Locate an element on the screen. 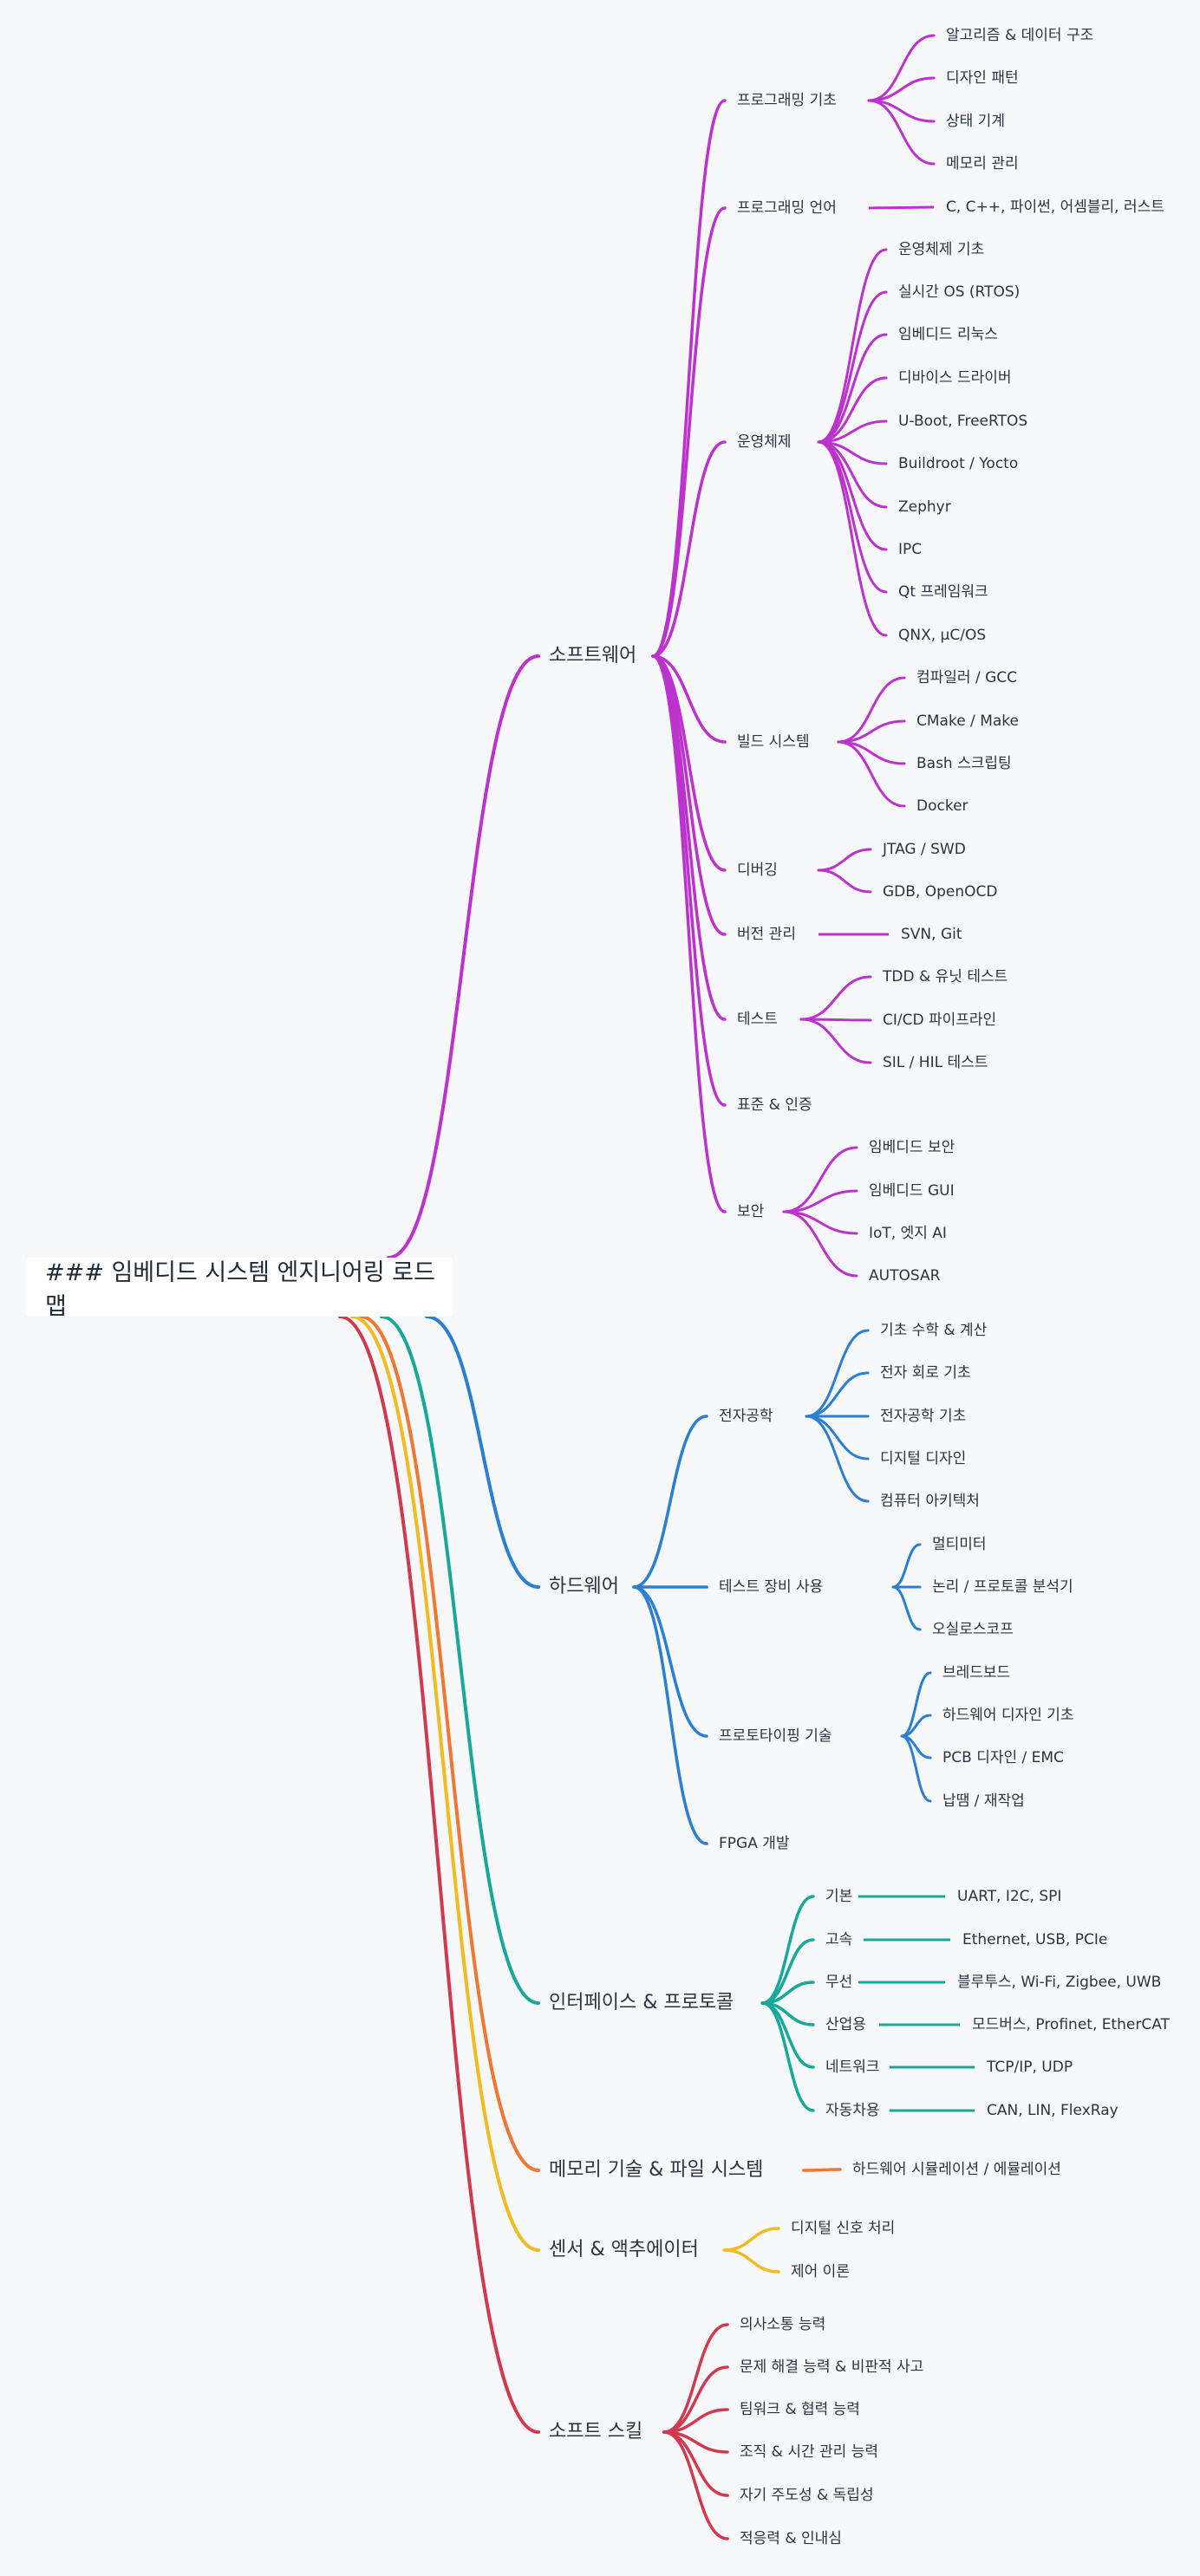  leaf-label: IPC is located at coordinates (910, 549).